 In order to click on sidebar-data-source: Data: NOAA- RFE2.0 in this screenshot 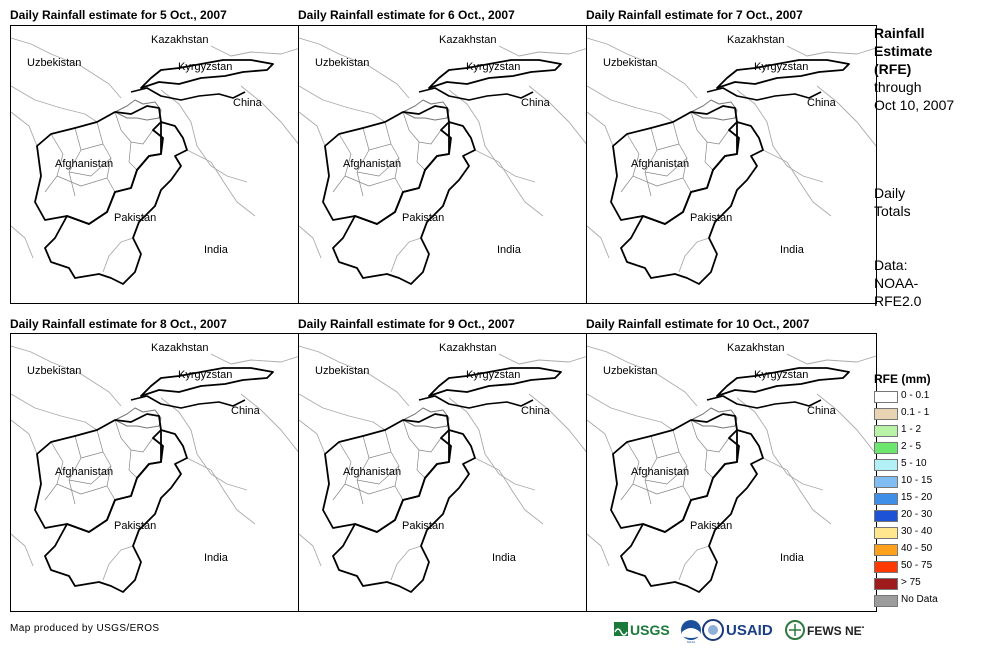, I will do `click(897, 283)`.